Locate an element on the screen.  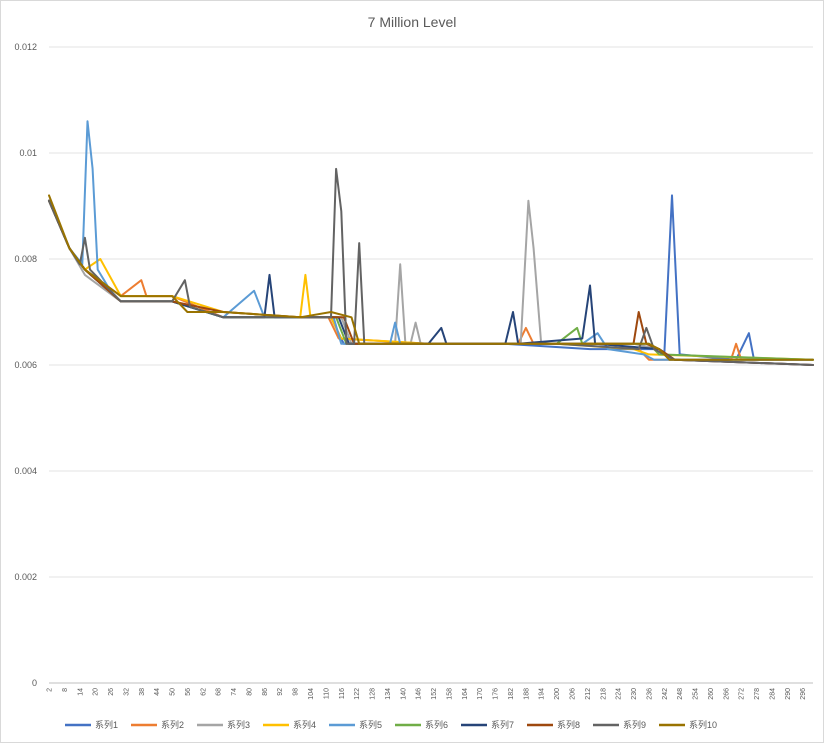
x-tick-label: 14 is located at coordinates (80, 692).